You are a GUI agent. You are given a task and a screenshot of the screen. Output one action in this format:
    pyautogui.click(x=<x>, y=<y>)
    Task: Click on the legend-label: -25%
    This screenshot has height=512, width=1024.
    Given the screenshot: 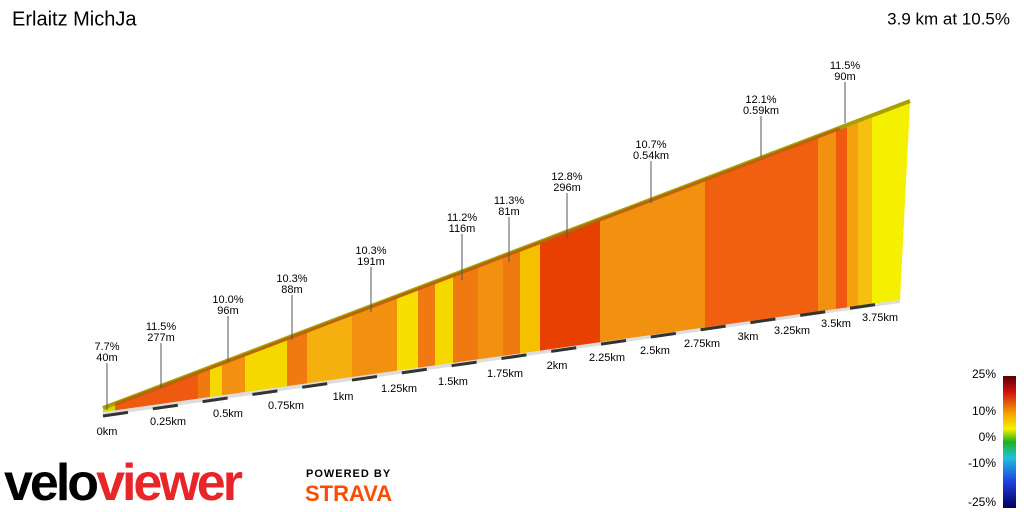 What is the action you would take?
    pyautogui.click(x=982, y=502)
    